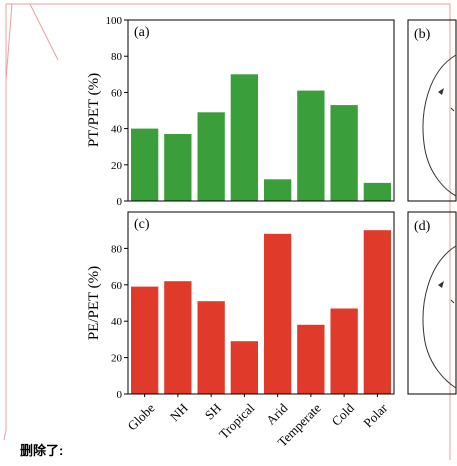  What do you see at coordinates (117, 57) in the screenshot?
I see `ytick-label-pt-pet: 80` at bounding box center [117, 57].